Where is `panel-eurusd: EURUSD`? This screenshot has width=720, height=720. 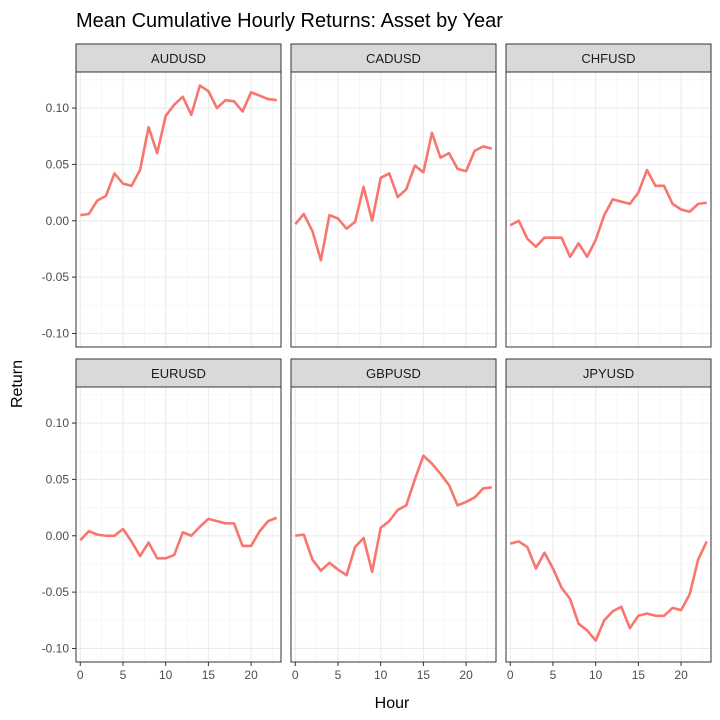 panel-eurusd: EURUSD is located at coordinates (178, 510).